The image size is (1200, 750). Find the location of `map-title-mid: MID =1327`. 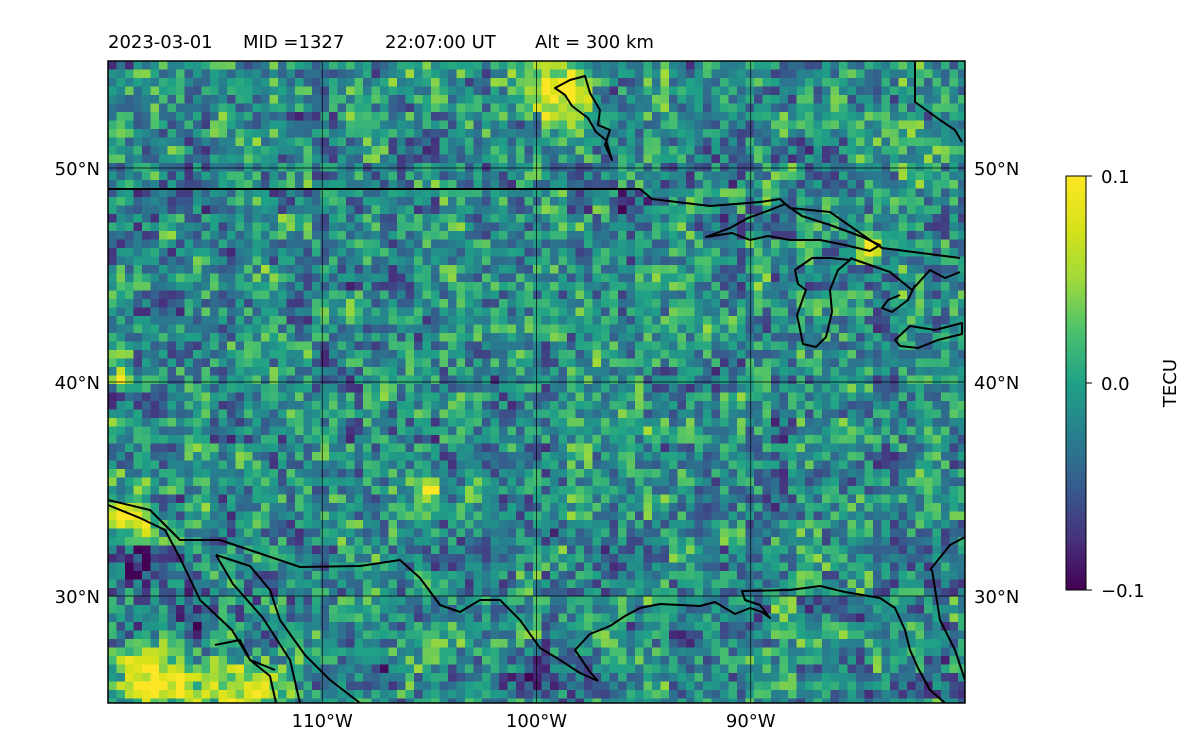

map-title-mid: MID =1327 is located at coordinates (293, 42).